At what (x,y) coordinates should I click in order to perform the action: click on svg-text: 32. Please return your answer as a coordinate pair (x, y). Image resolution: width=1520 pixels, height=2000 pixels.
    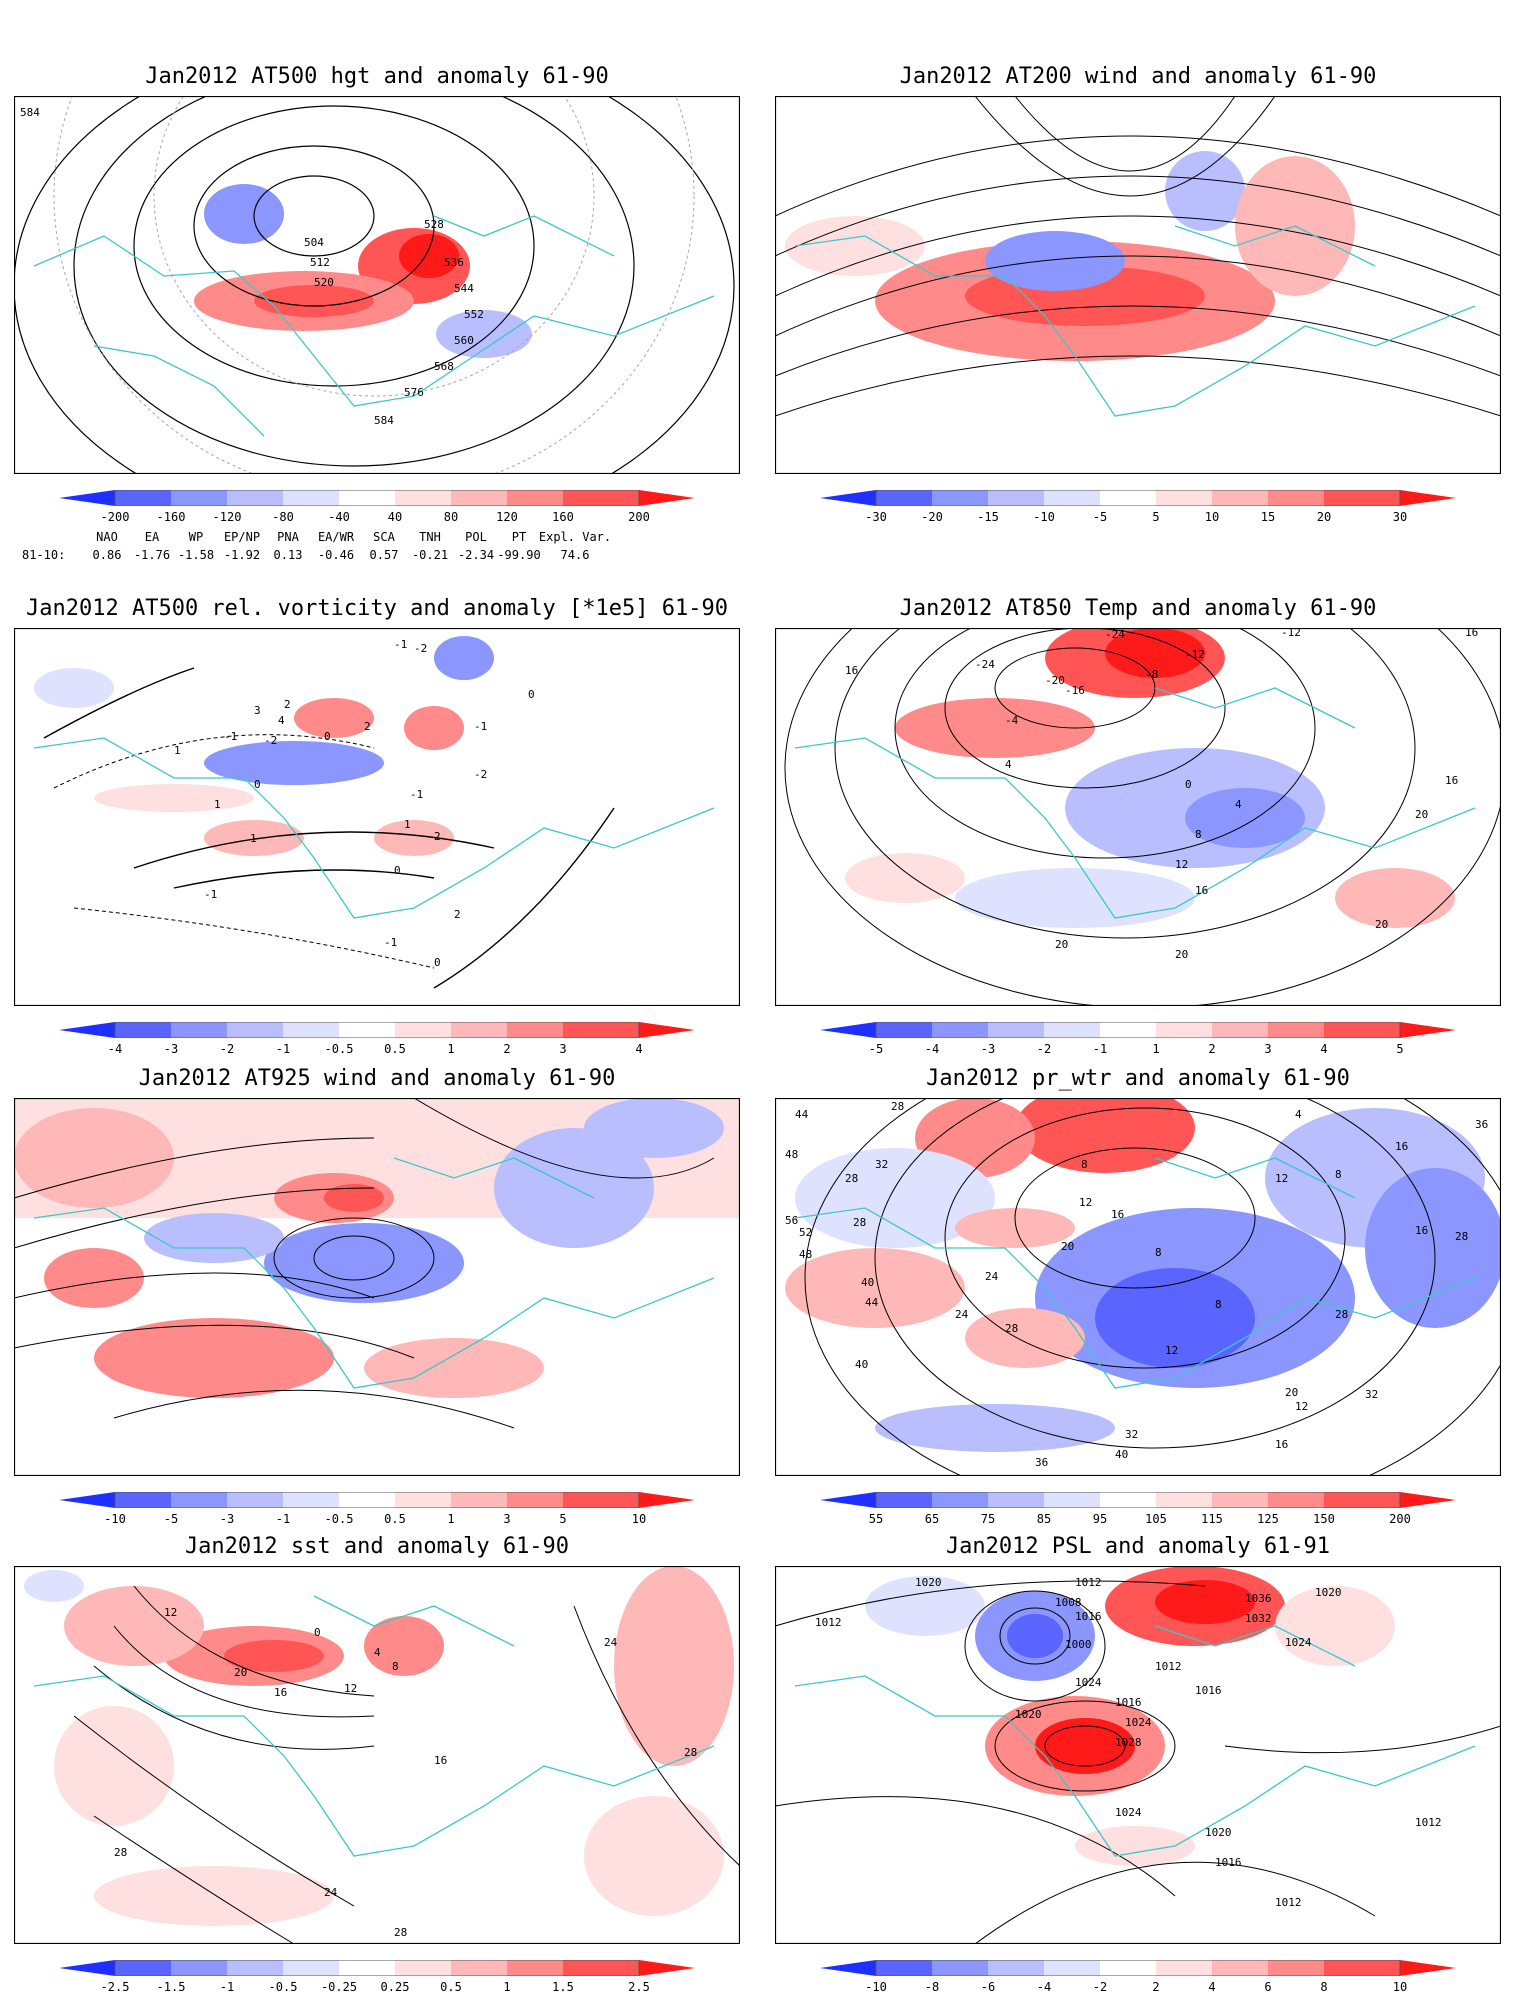
    Looking at the image, I should click on (881, 1164).